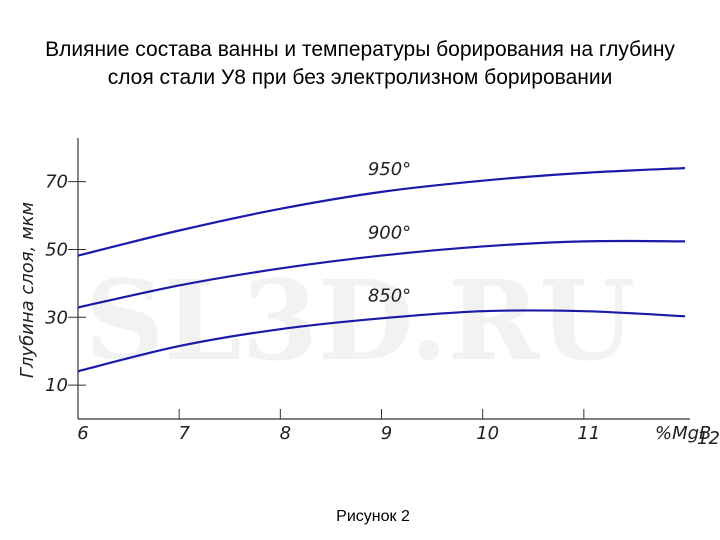 This screenshot has width=720, height=540. Describe the element at coordinates (487, 433) in the screenshot. I see `x-tick-label: 10` at that location.